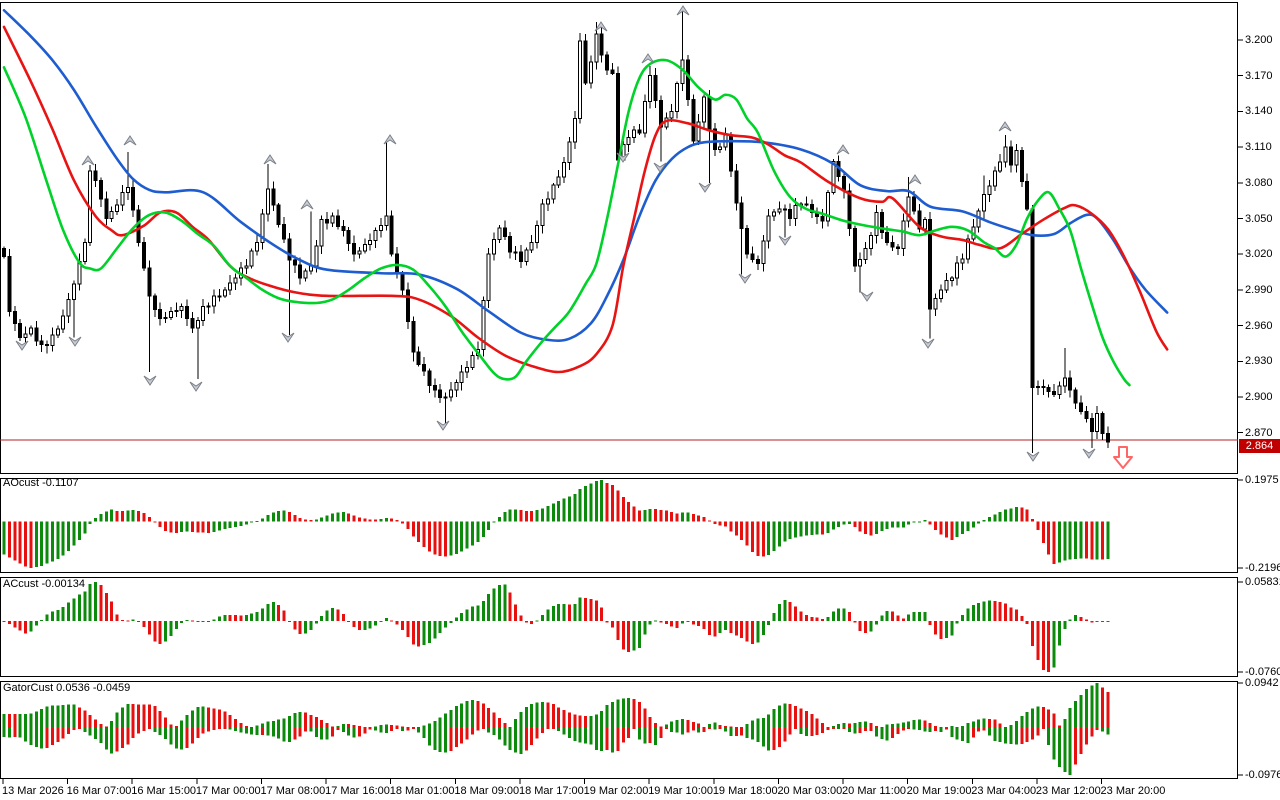 Image resolution: width=1280 pixels, height=800 pixels. Describe the element at coordinates (1259, 397) in the screenshot. I see `price-scale-label: 2.900` at that location.